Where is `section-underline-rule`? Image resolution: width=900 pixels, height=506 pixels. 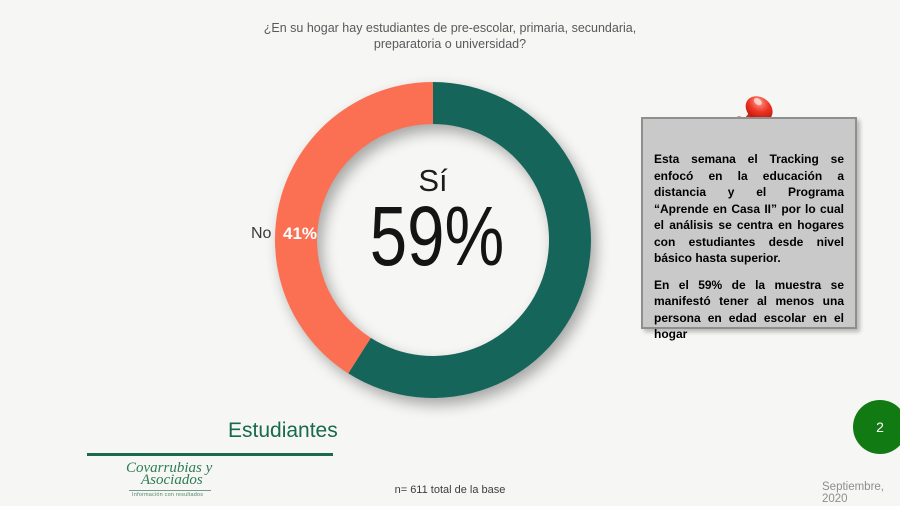 section-underline-rule is located at coordinates (210, 454).